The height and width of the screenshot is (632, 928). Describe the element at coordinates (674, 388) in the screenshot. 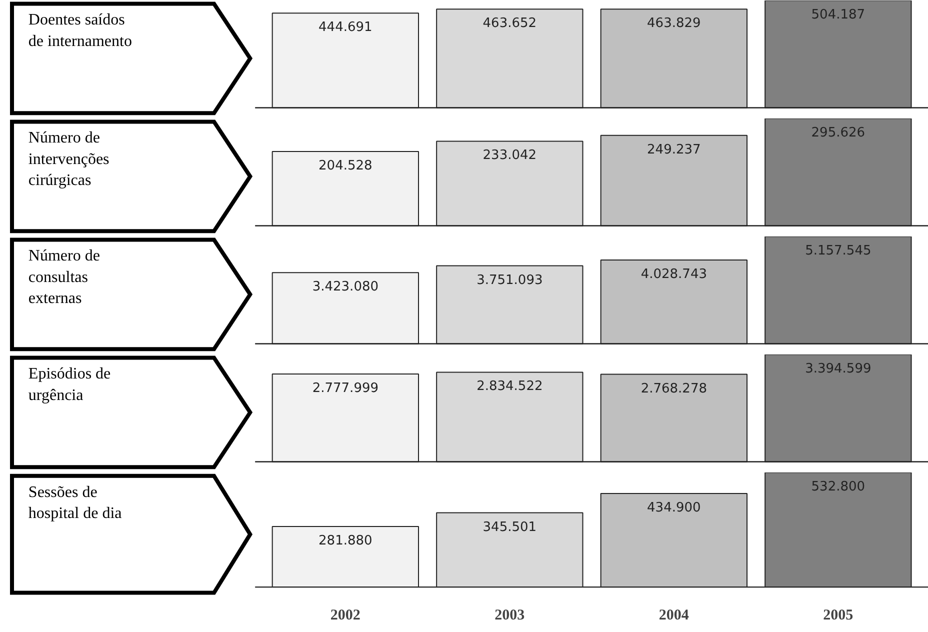

I see `data-label: 2.768.278` at that location.